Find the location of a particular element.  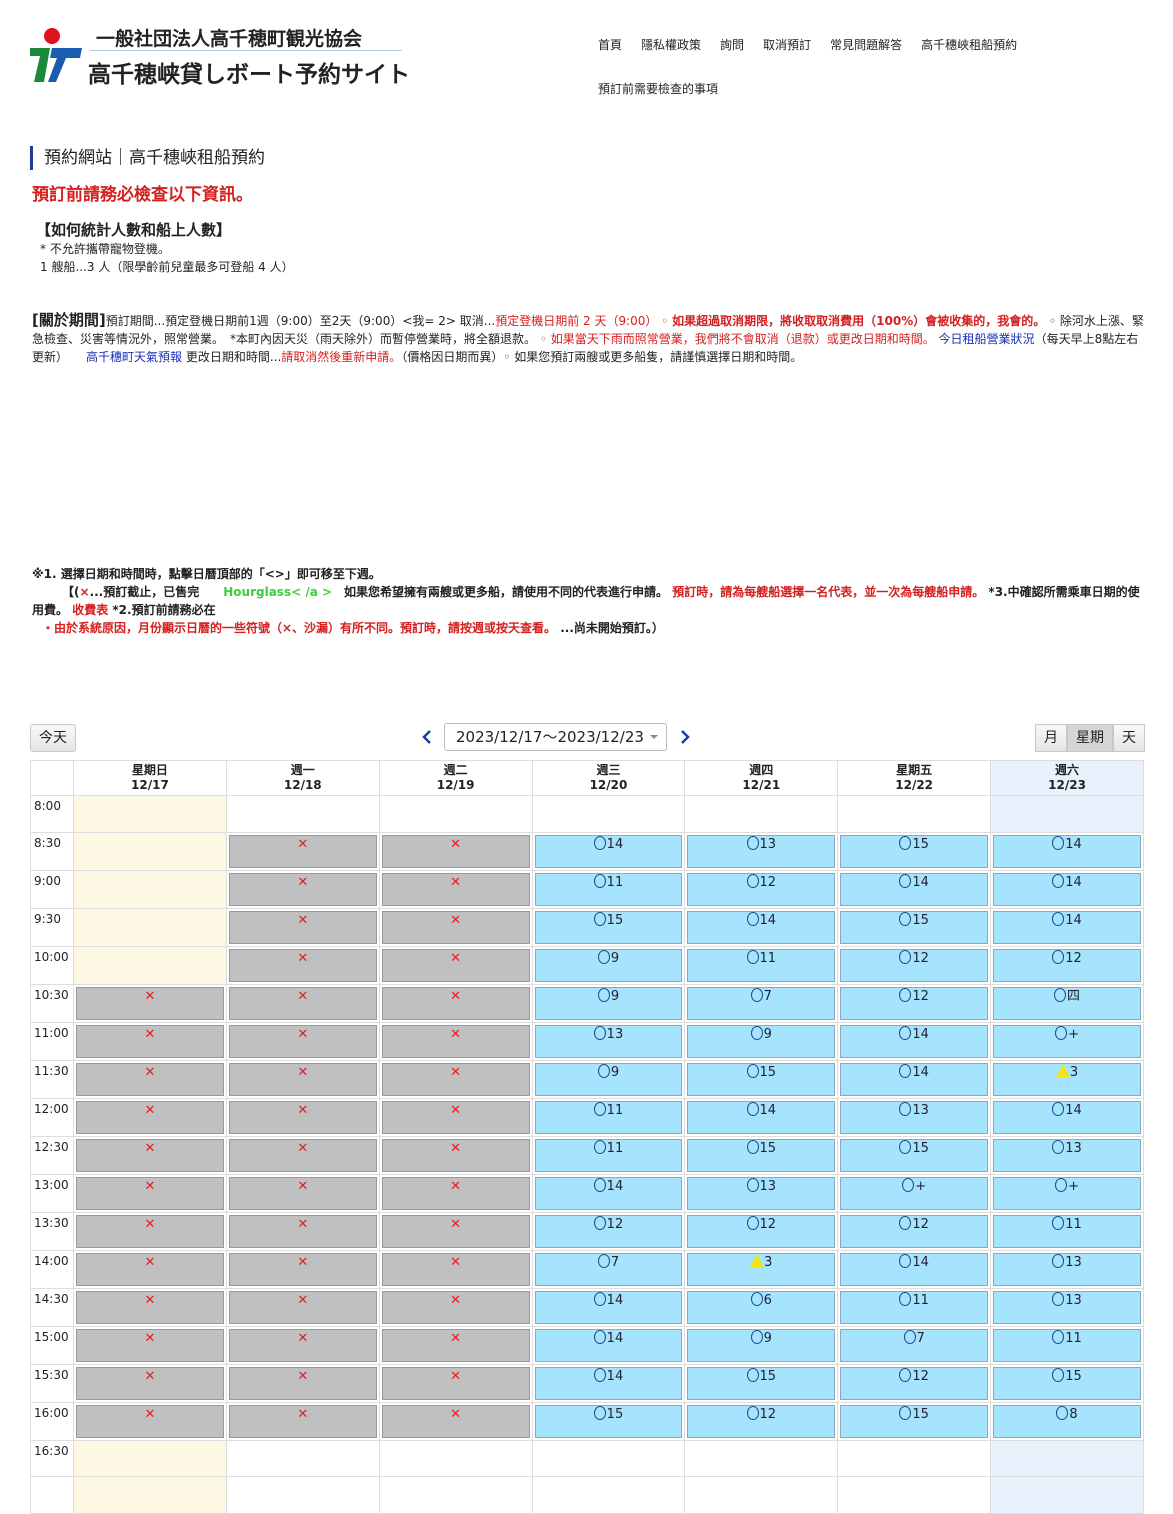

today-button: 今天 is located at coordinates (53, 738).